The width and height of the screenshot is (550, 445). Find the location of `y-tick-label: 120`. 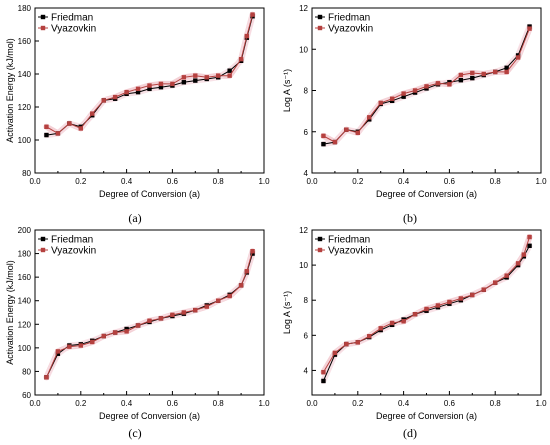

y-tick-label: 120 is located at coordinates (25, 107).